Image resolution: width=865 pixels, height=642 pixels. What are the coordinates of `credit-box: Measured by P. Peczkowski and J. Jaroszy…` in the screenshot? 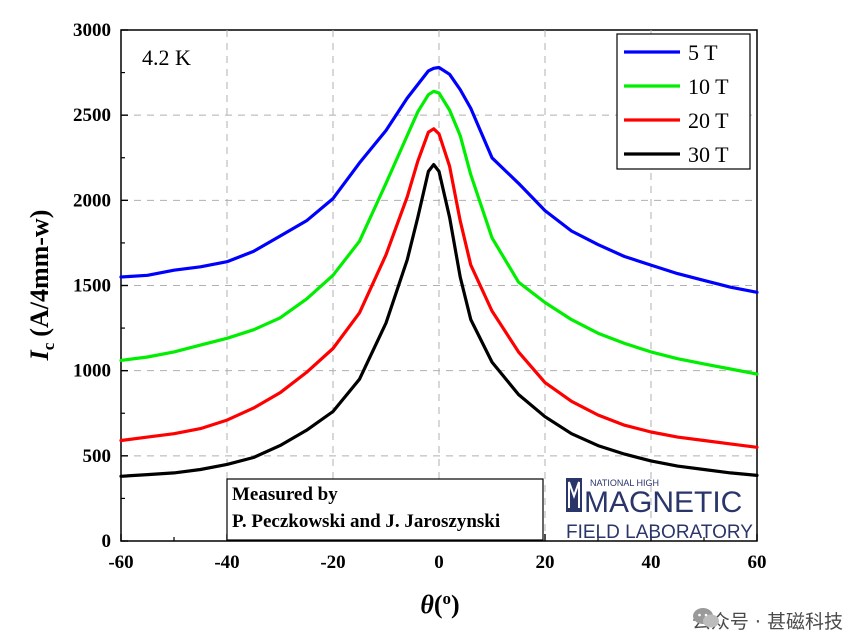 It's located at (385, 509).